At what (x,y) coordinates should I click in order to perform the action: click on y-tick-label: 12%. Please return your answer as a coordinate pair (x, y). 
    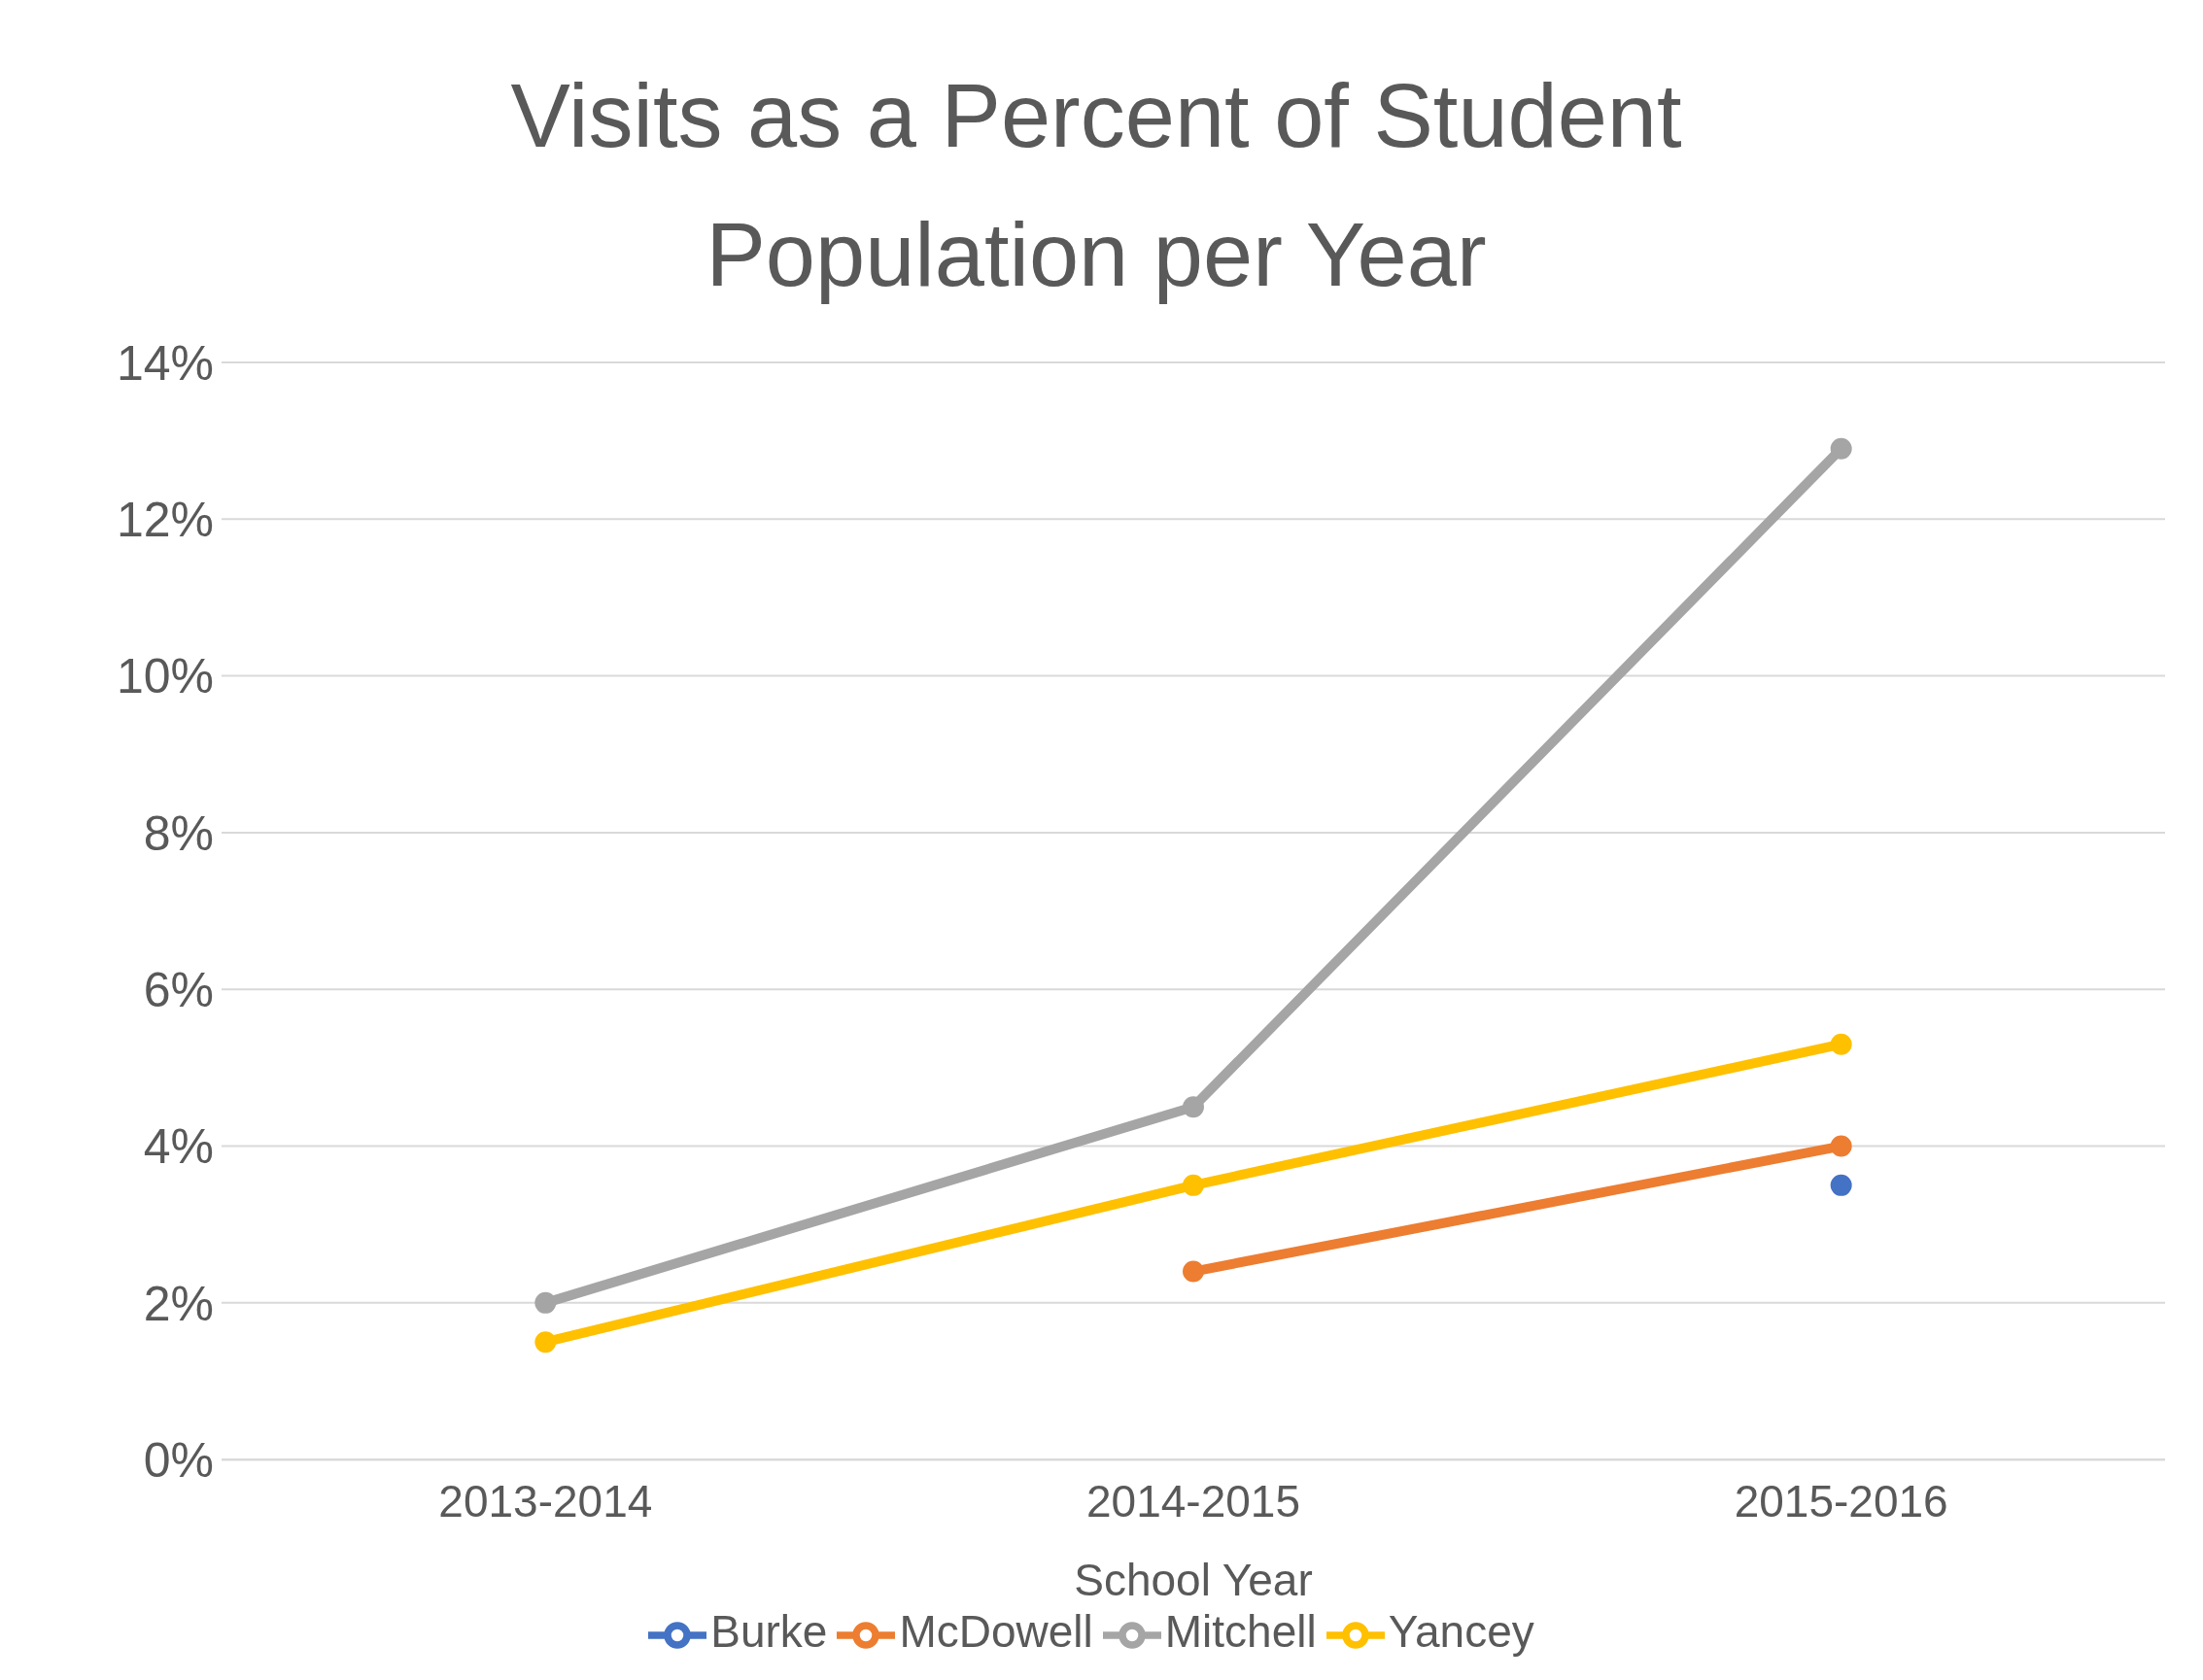
    Looking at the image, I should click on (165, 520).